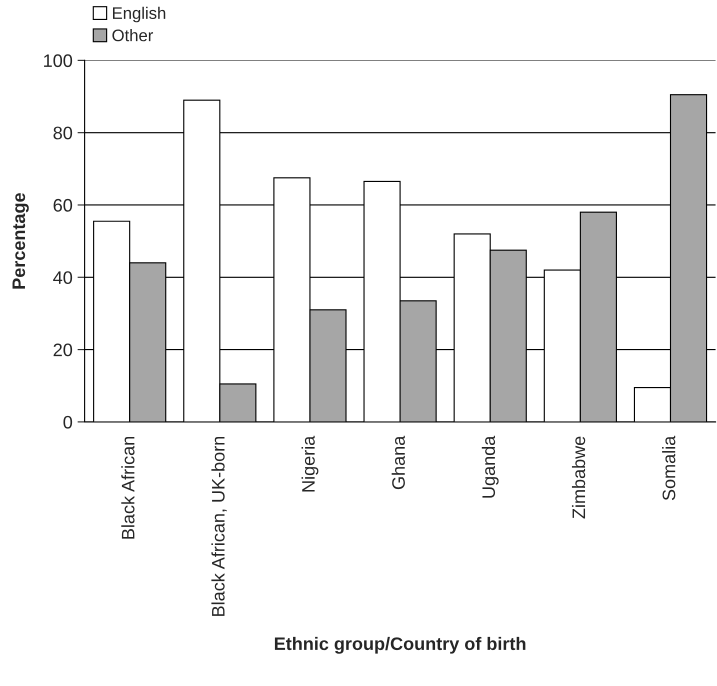 This screenshot has height=686, width=717. I want to click on y-axis-title: Percentage, so click(20, 241).